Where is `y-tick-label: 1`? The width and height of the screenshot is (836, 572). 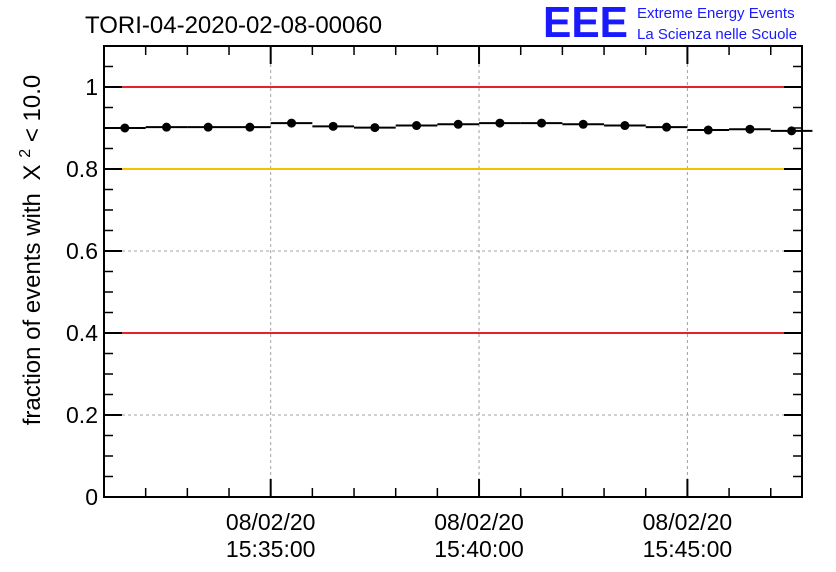
y-tick-label: 1 is located at coordinates (91, 87).